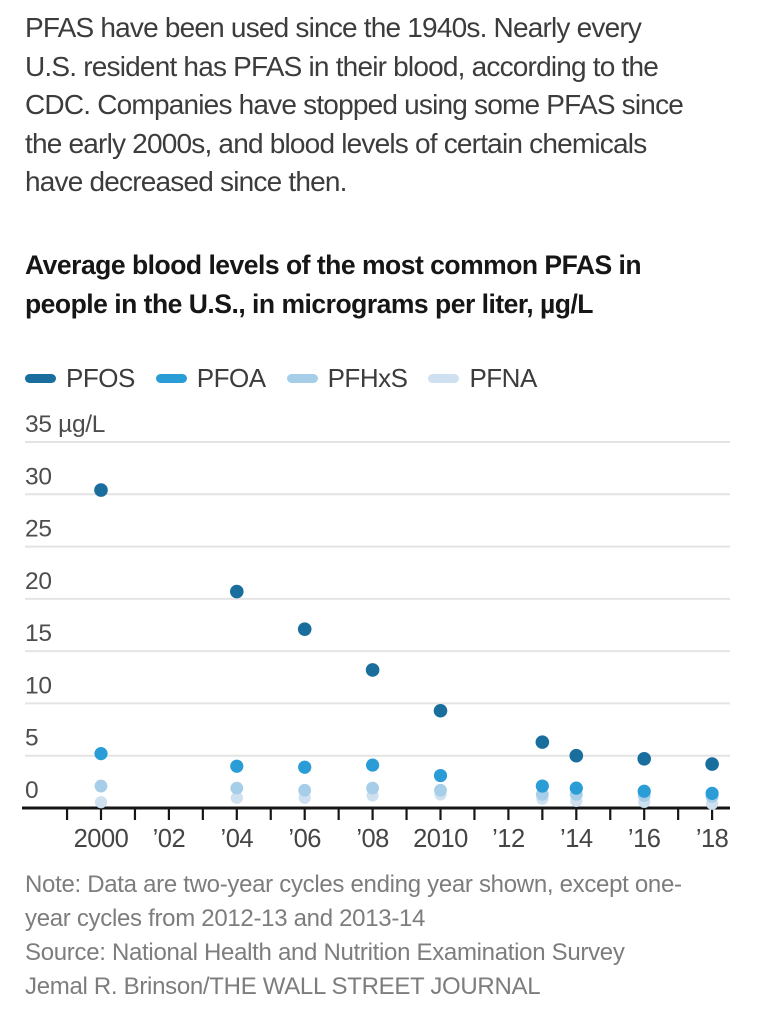  I want to click on data-point-pfoa-2013, so click(542, 786).